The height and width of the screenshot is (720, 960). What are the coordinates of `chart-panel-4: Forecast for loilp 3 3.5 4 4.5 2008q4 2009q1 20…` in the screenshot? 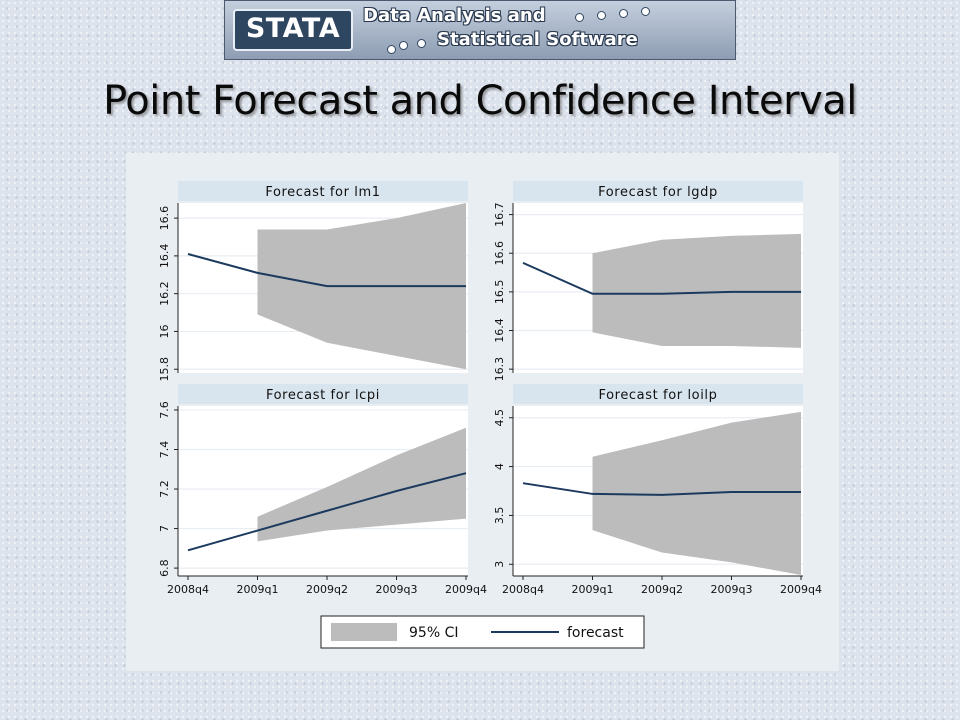 It's located at (657, 490).